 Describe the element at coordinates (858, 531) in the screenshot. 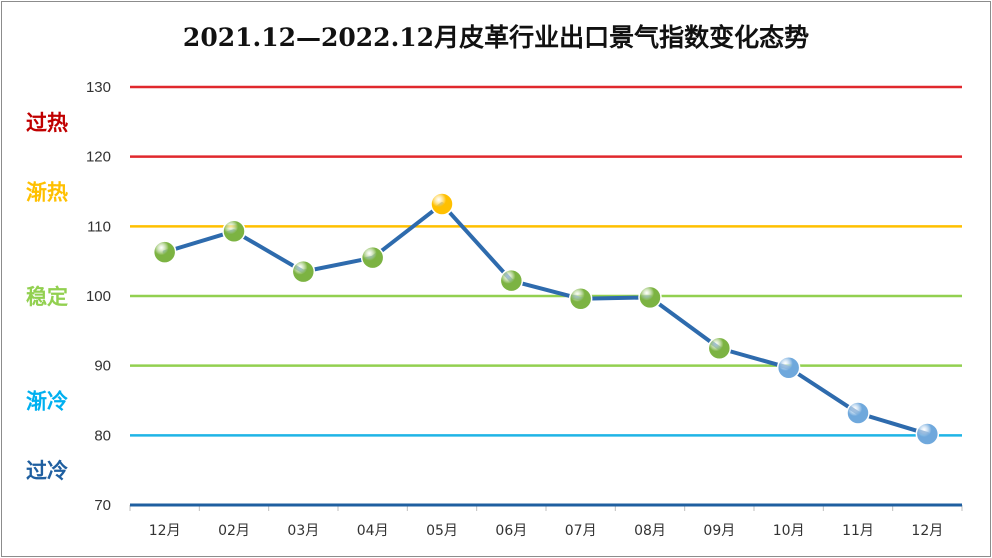

I see `x-tick-label: 11月` at that location.